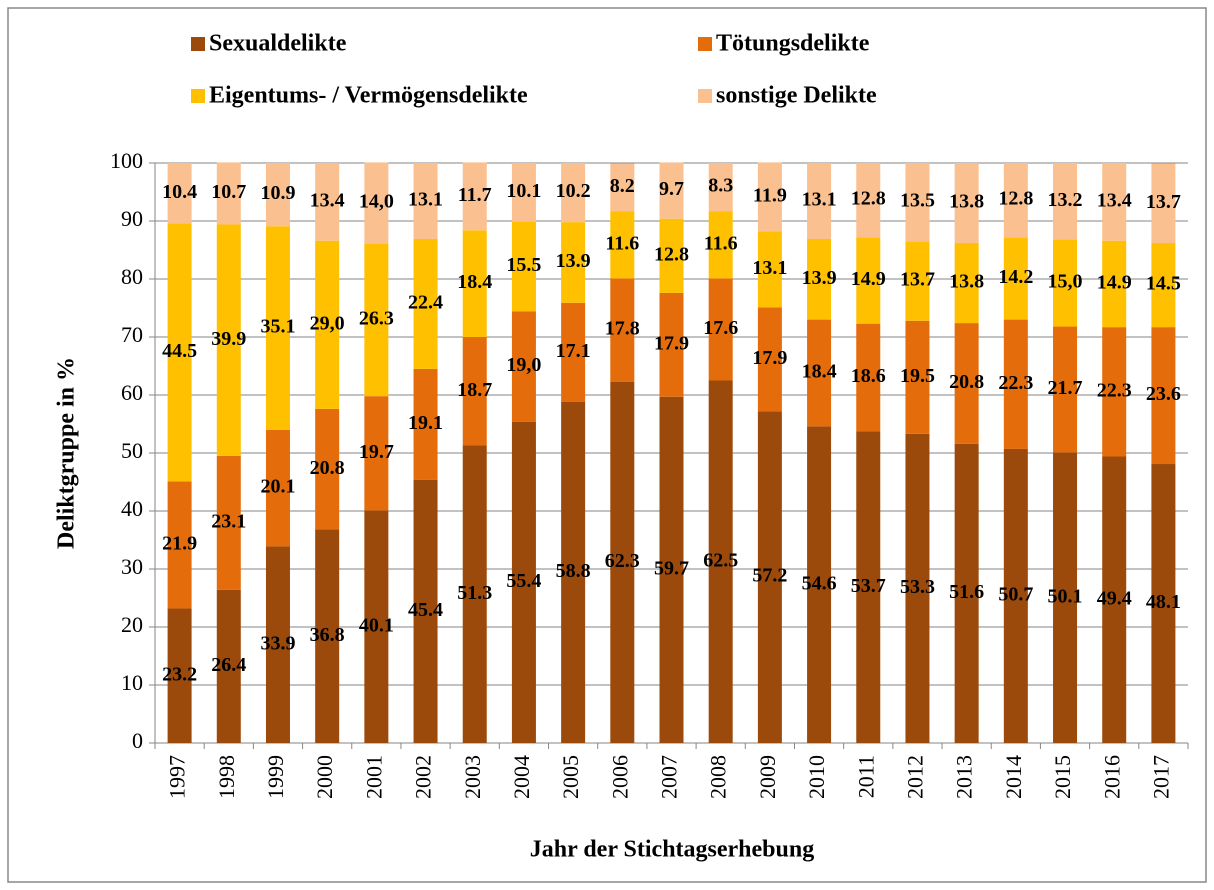 The width and height of the screenshot is (1214, 890). Describe the element at coordinates (472, 777) in the screenshot. I see `x-tick-label: 2003` at that location.